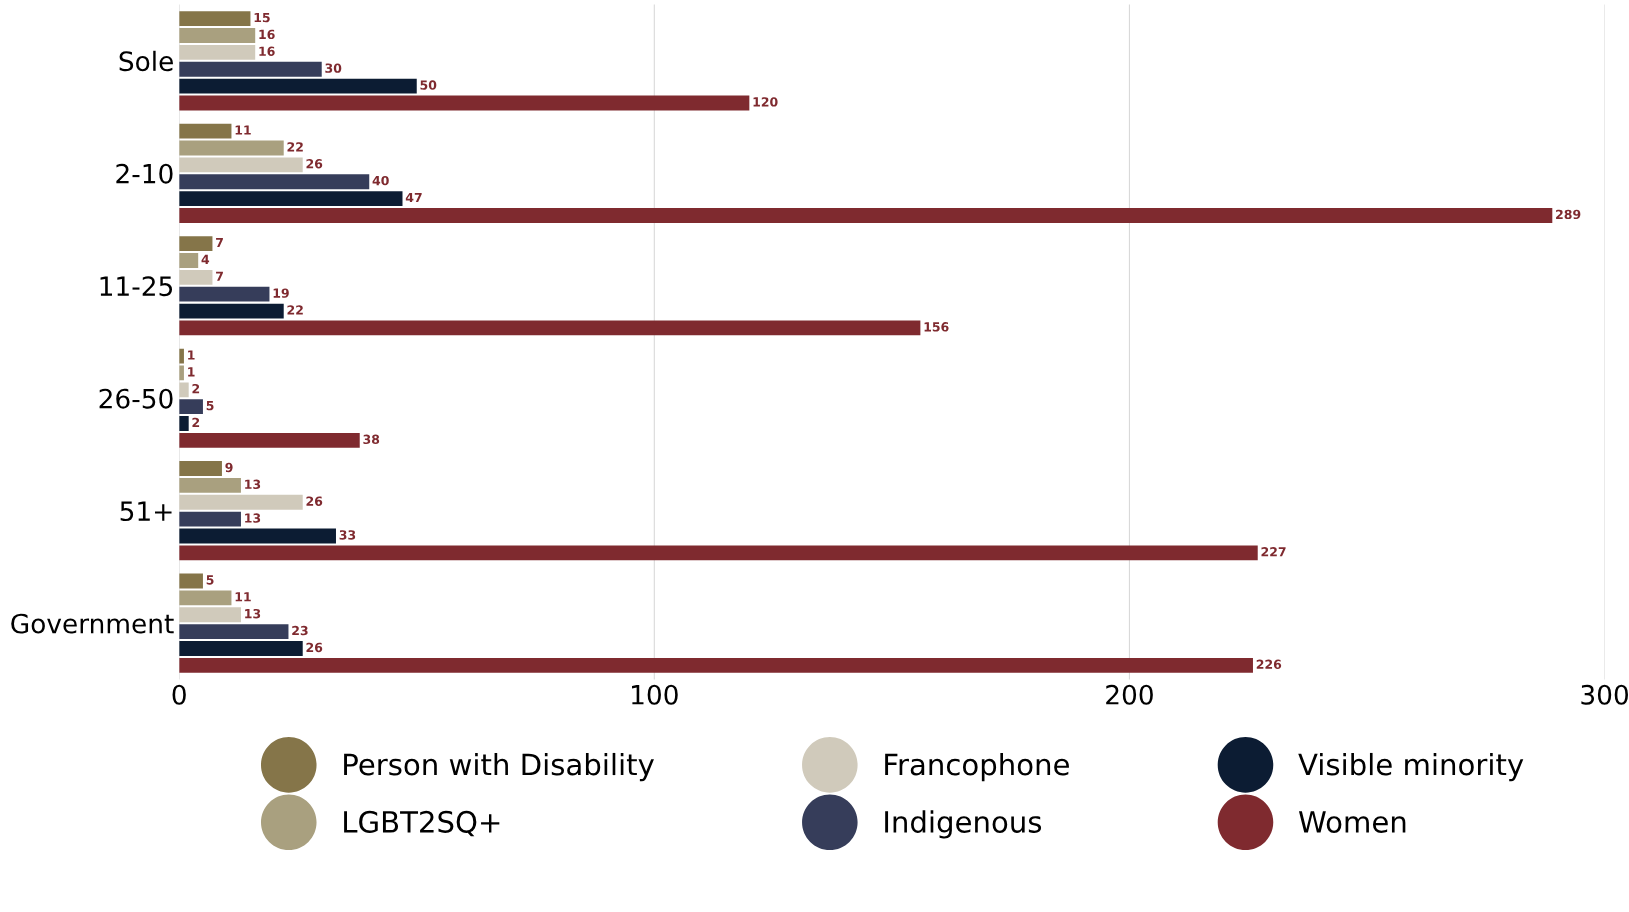 This screenshot has width=1629, height=912. Describe the element at coordinates (229, 467) in the screenshot. I see `data-label: 9` at that location.